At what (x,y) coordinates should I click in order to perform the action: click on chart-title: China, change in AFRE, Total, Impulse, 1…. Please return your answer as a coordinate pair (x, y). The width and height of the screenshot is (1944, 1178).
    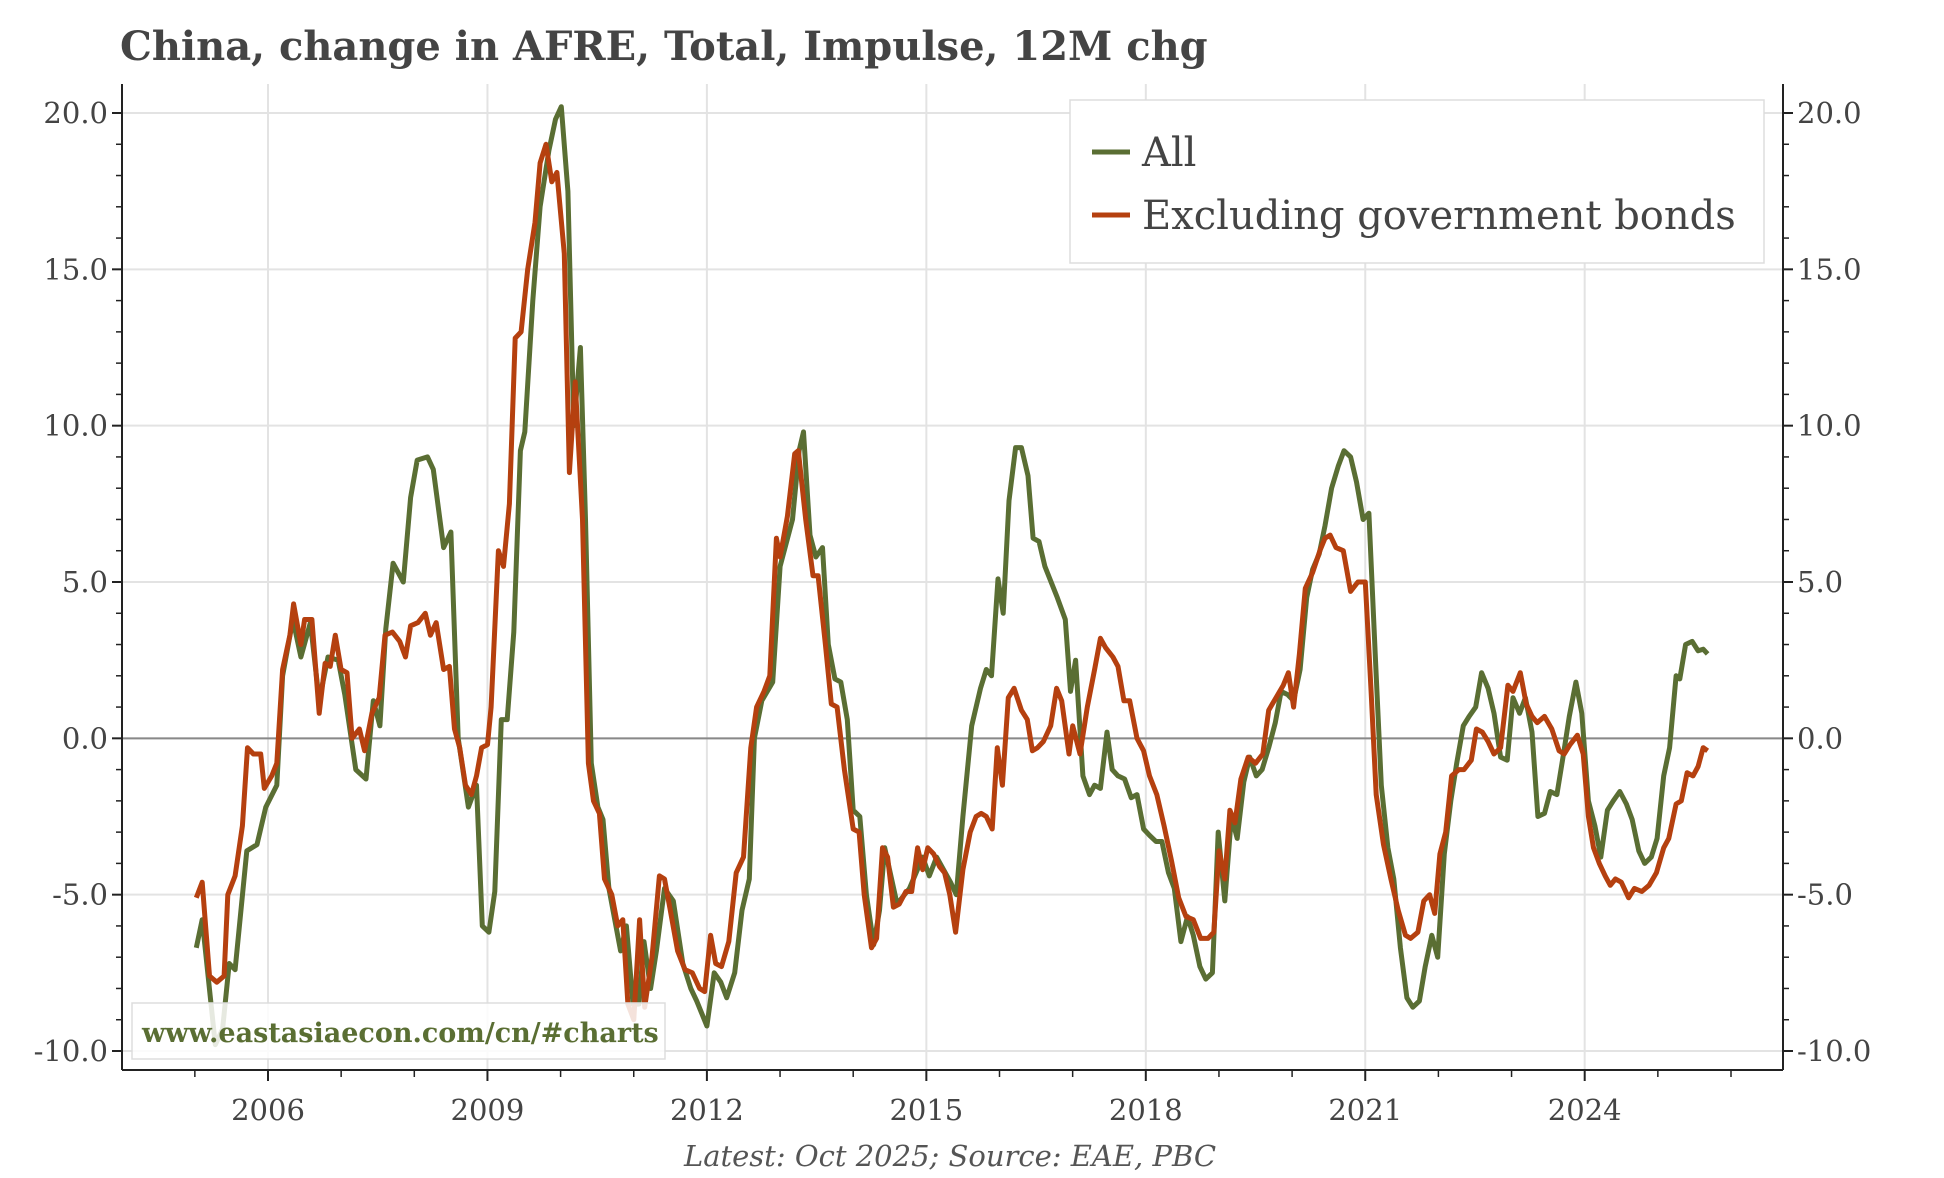
    Looking at the image, I should click on (664, 46).